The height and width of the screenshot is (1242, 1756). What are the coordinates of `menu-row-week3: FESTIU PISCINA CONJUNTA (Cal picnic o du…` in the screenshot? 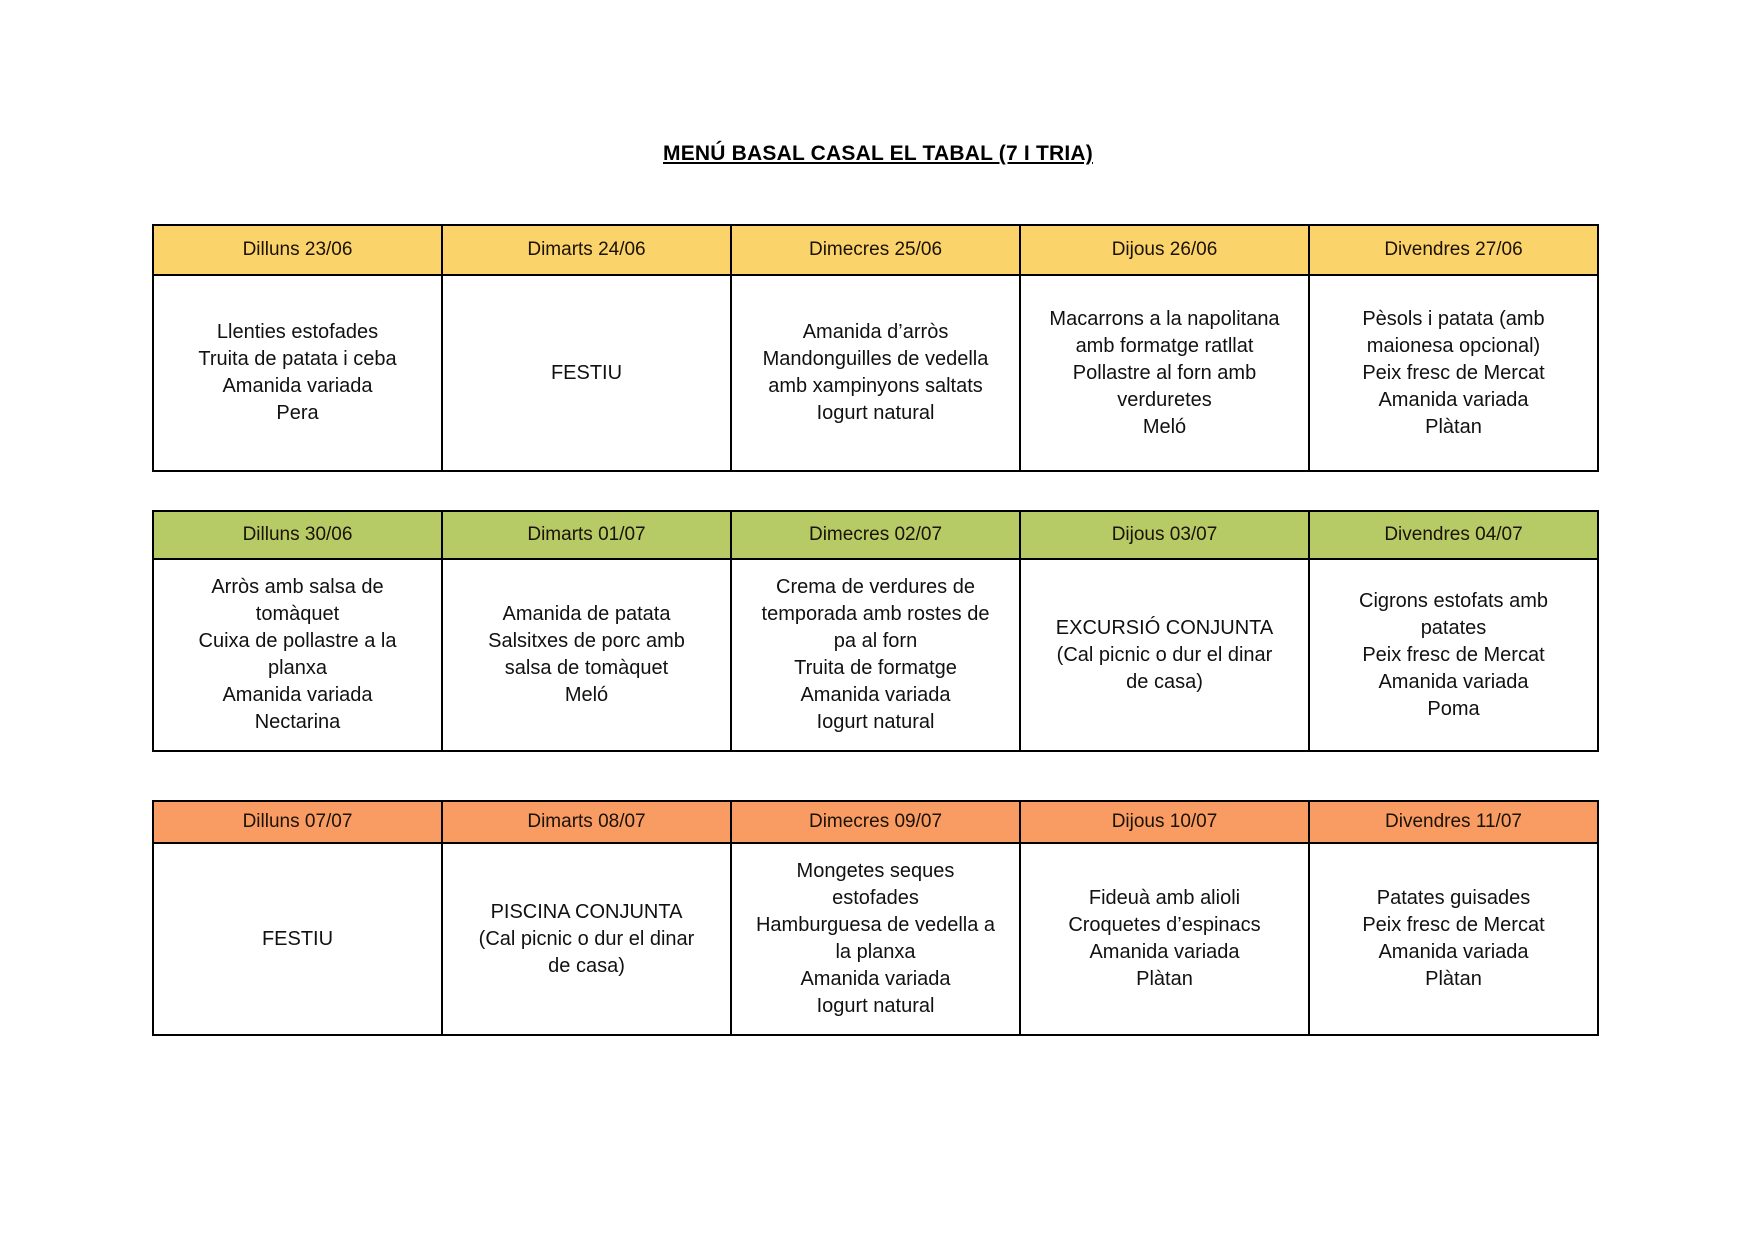 It's located at (875, 939).